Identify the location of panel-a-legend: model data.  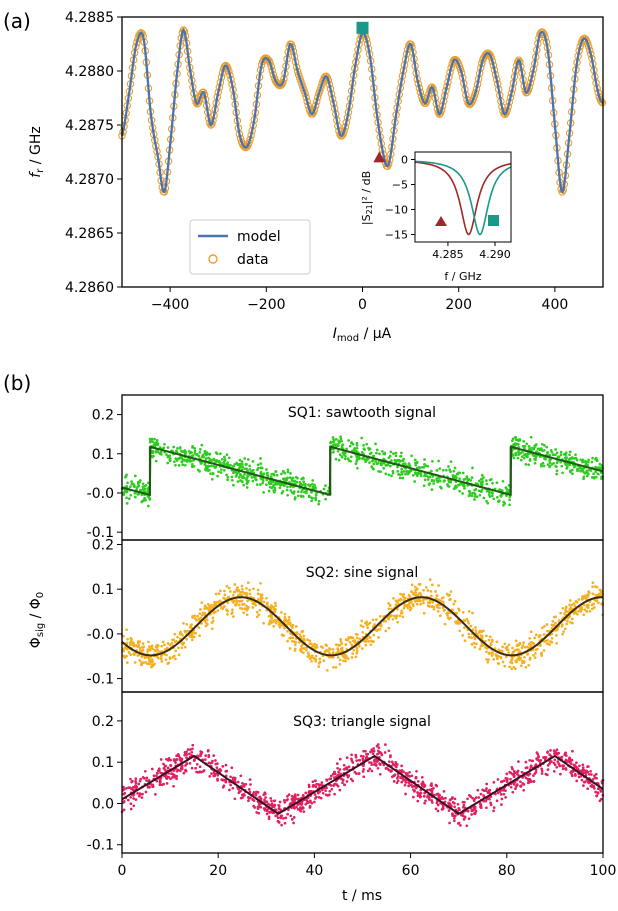
(250, 247).